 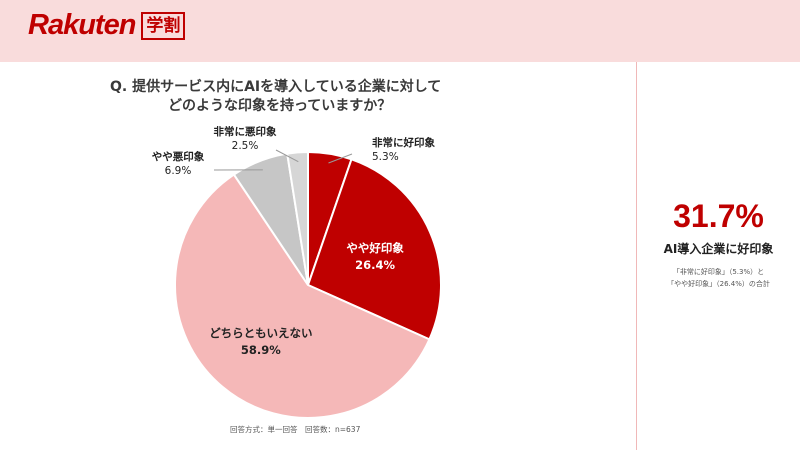 I want to click on slice-3-value: 6.9%, so click(x=178, y=171).